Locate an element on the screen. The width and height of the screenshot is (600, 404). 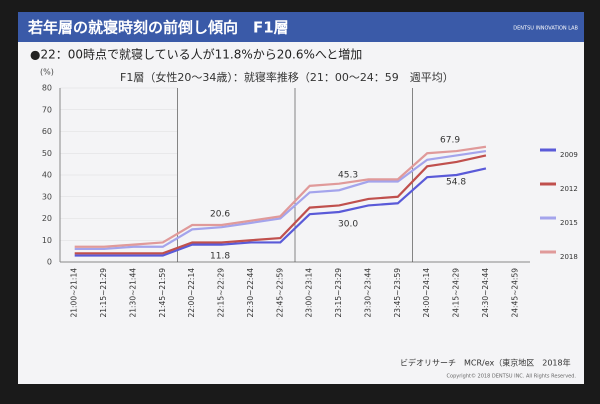
x-tick-label: 23:45~23:59 is located at coordinates (397, 293).